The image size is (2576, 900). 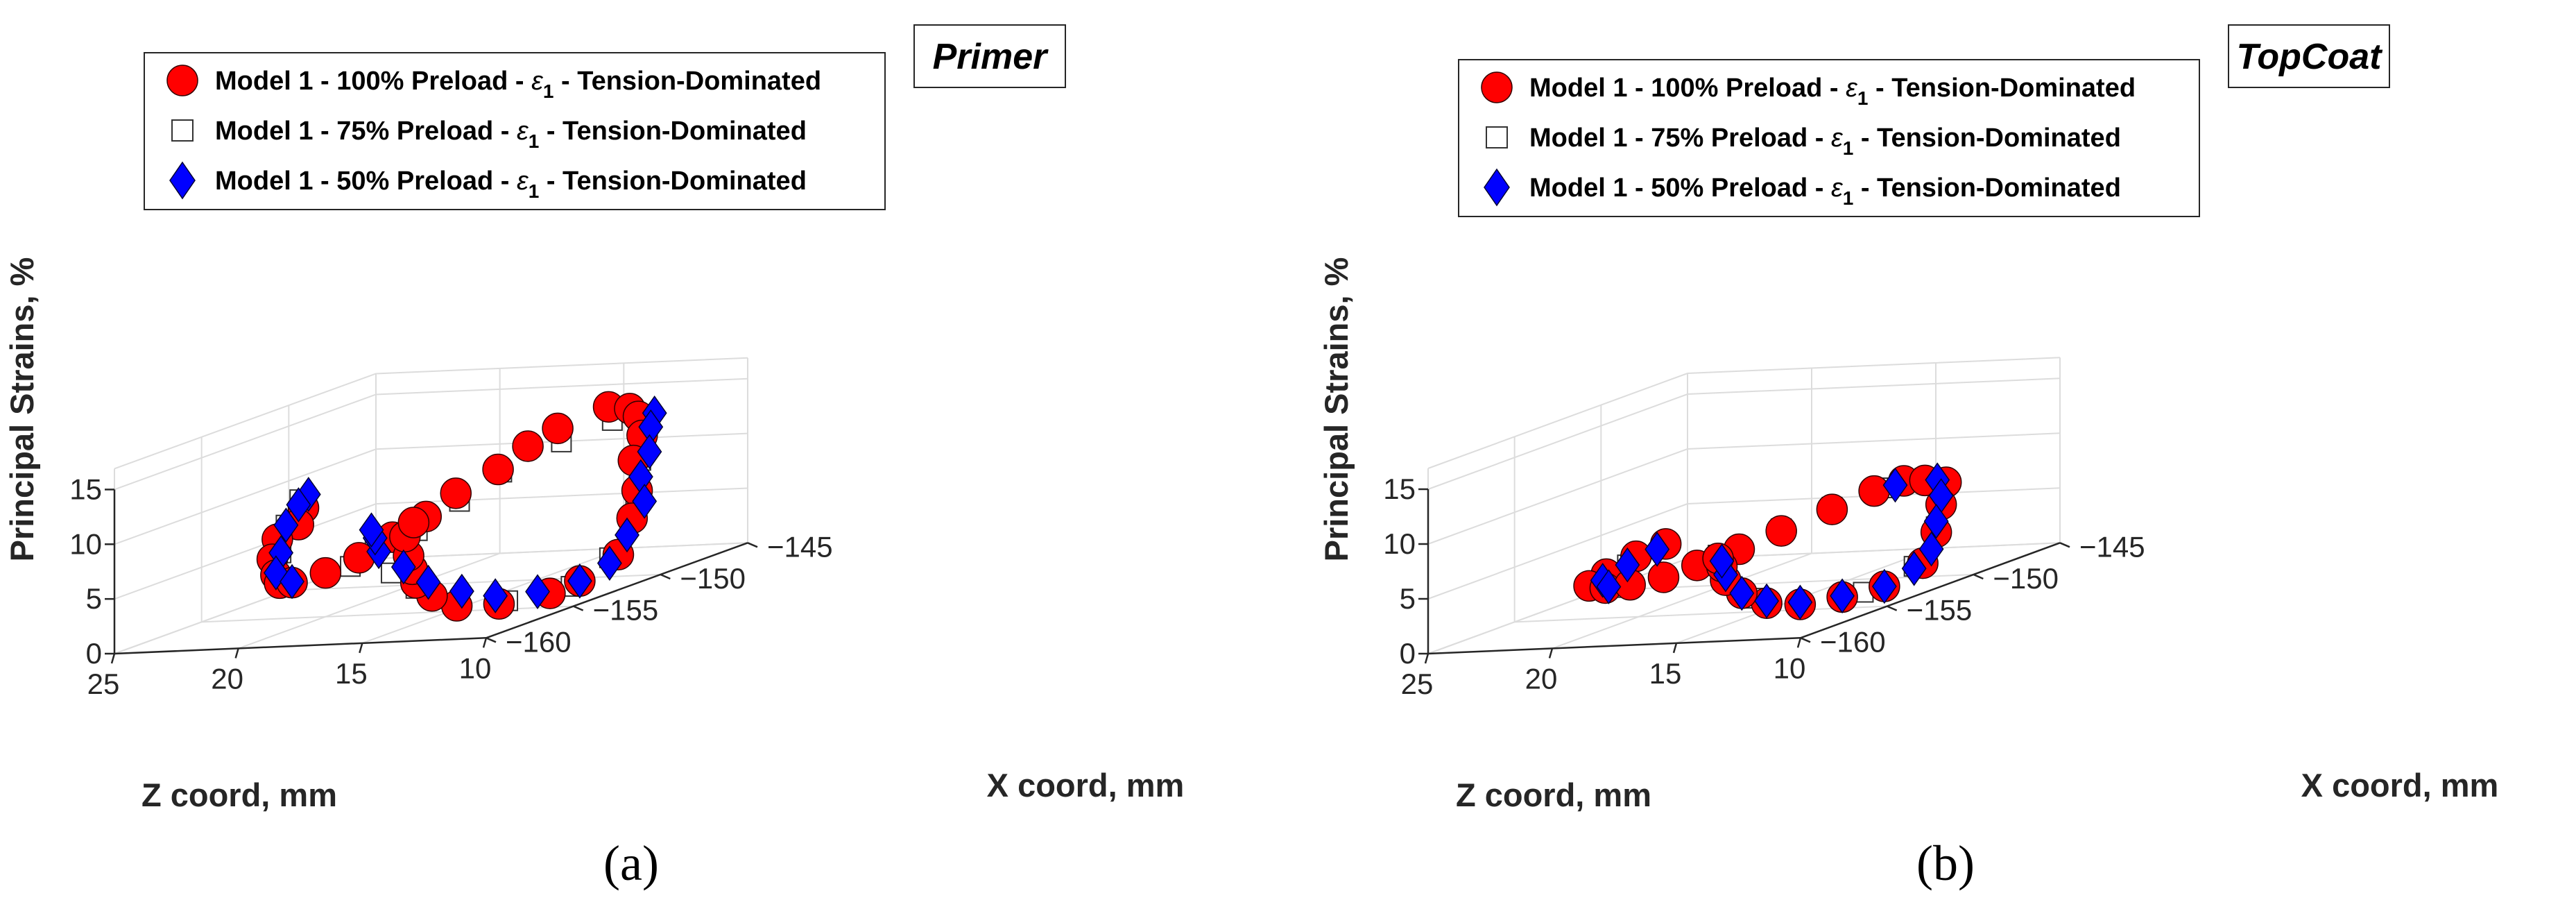 I want to click on x-tick-label: −155, so click(x=1940, y=610).